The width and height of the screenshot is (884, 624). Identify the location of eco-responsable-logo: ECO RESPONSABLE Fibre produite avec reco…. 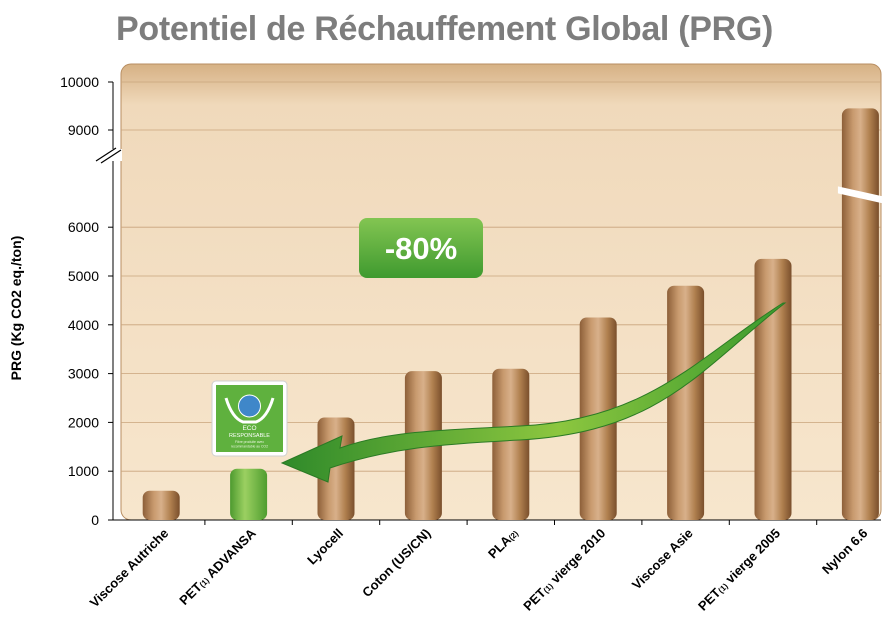
(249, 418).